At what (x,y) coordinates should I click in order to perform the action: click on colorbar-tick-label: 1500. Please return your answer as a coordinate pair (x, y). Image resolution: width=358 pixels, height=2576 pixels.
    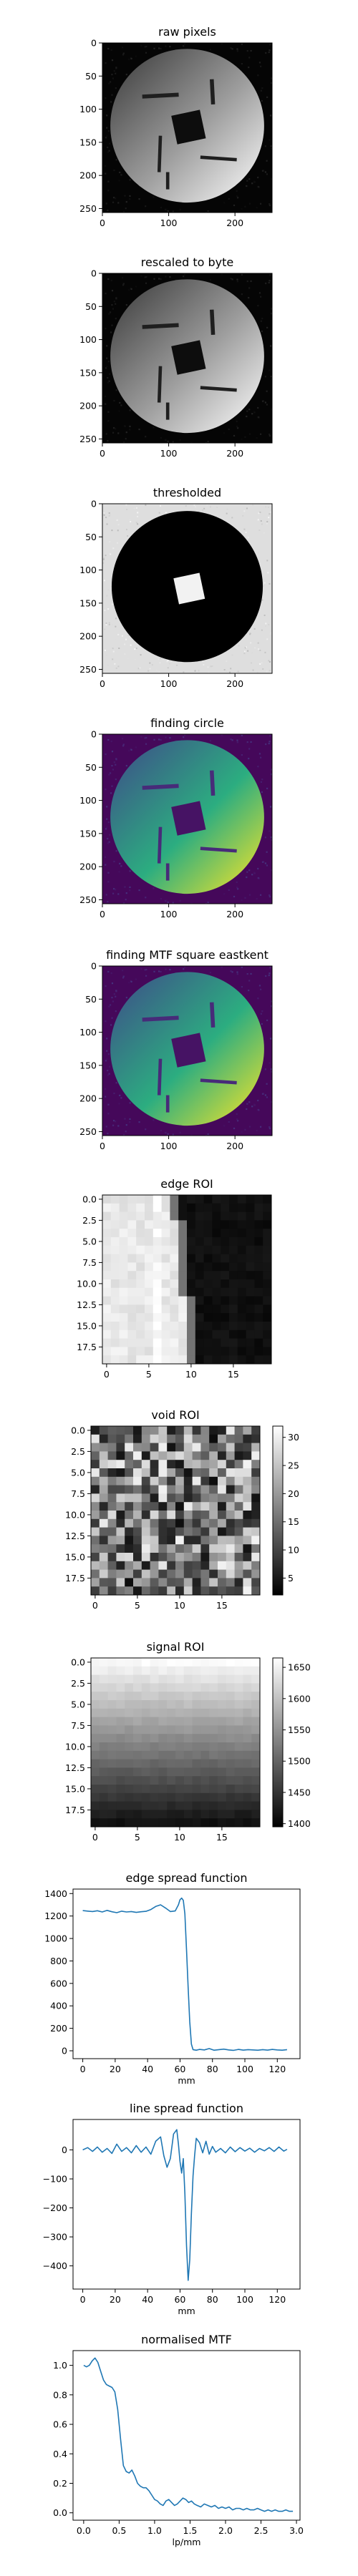
    Looking at the image, I should click on (299, 1761).